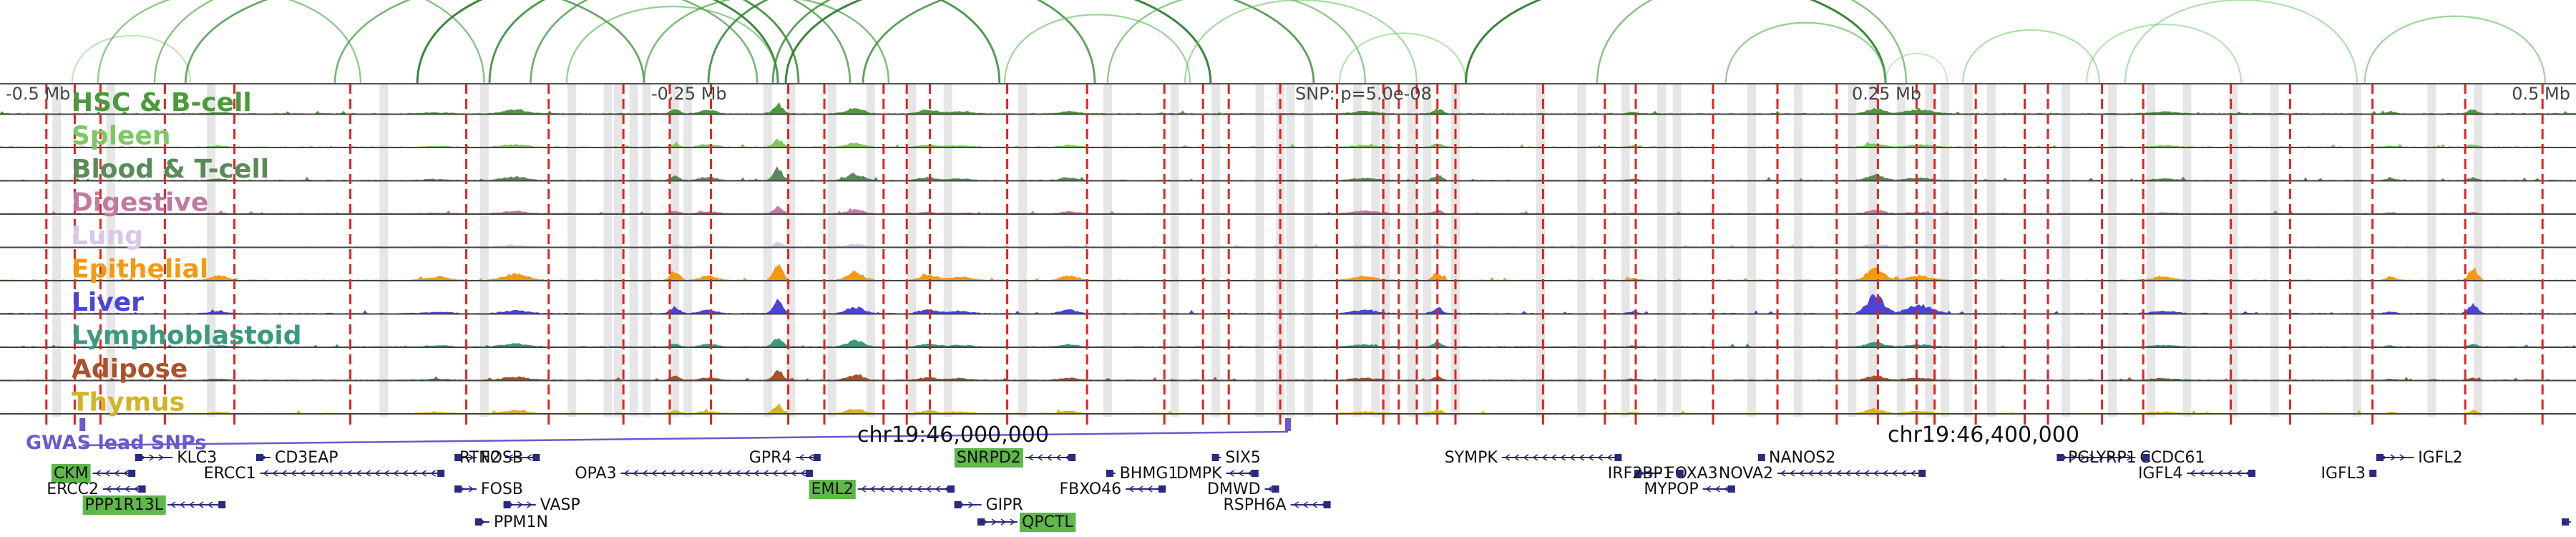 The image size is (2576, 537). What do you see at coordinates (128, 402) in the screenshot?
I see `track-name: Thymus` at bounding box center [128, 402].